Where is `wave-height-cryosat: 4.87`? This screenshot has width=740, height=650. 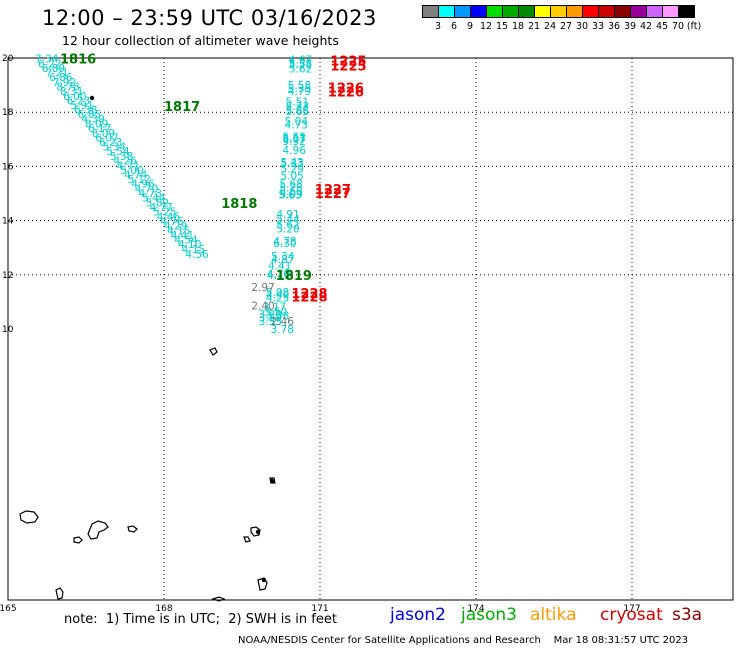
wave-height-cryosat: 4.87 is located at coordinates (282, 260).